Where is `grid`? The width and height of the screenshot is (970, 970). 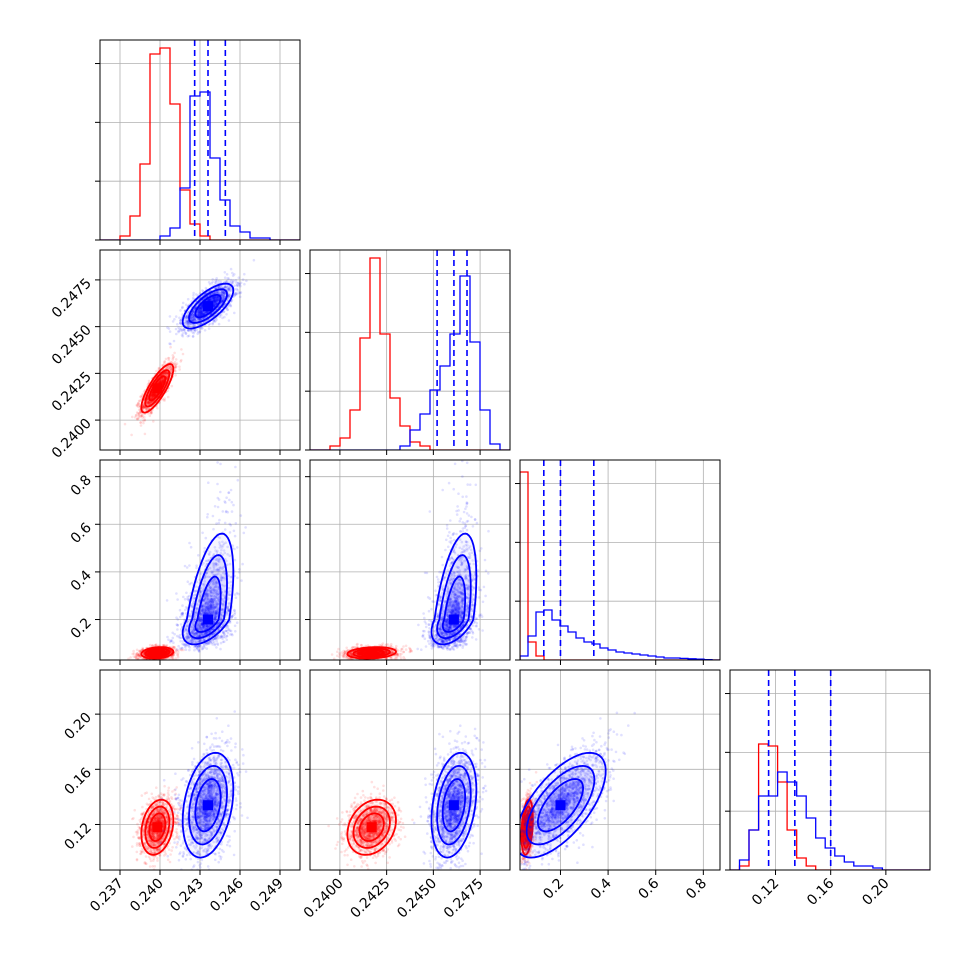 grid is located at coordinates (200, 350).